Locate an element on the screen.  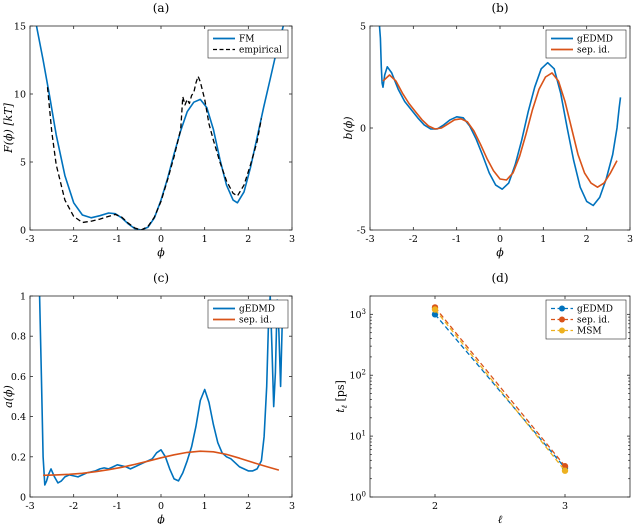
x-axis-label: ℓ is located at coordinates (500, 518).